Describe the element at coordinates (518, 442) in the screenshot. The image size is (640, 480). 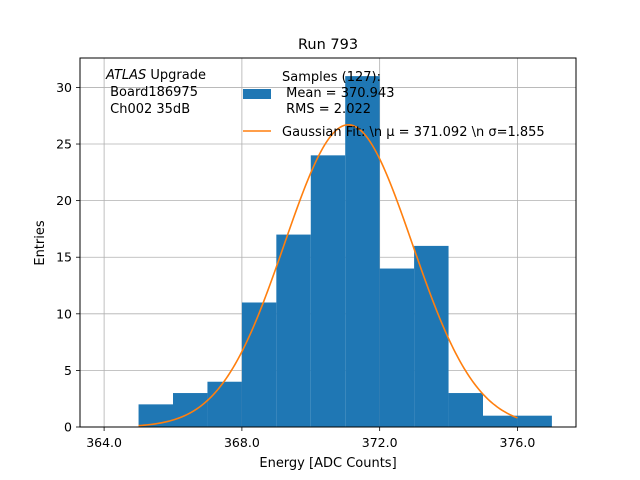
I see `x-tick-label: 376.0` at that location.